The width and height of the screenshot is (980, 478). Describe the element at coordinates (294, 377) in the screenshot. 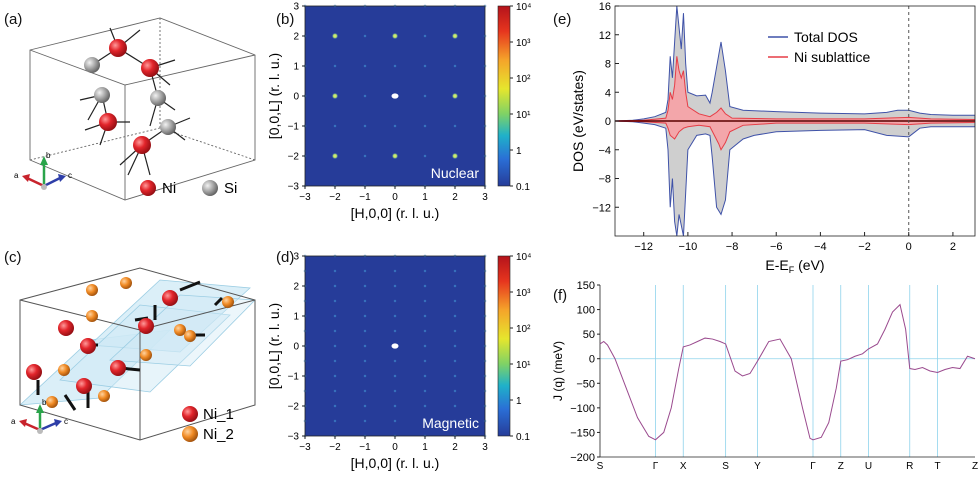

I see `y-tick-label: −1` at that location.